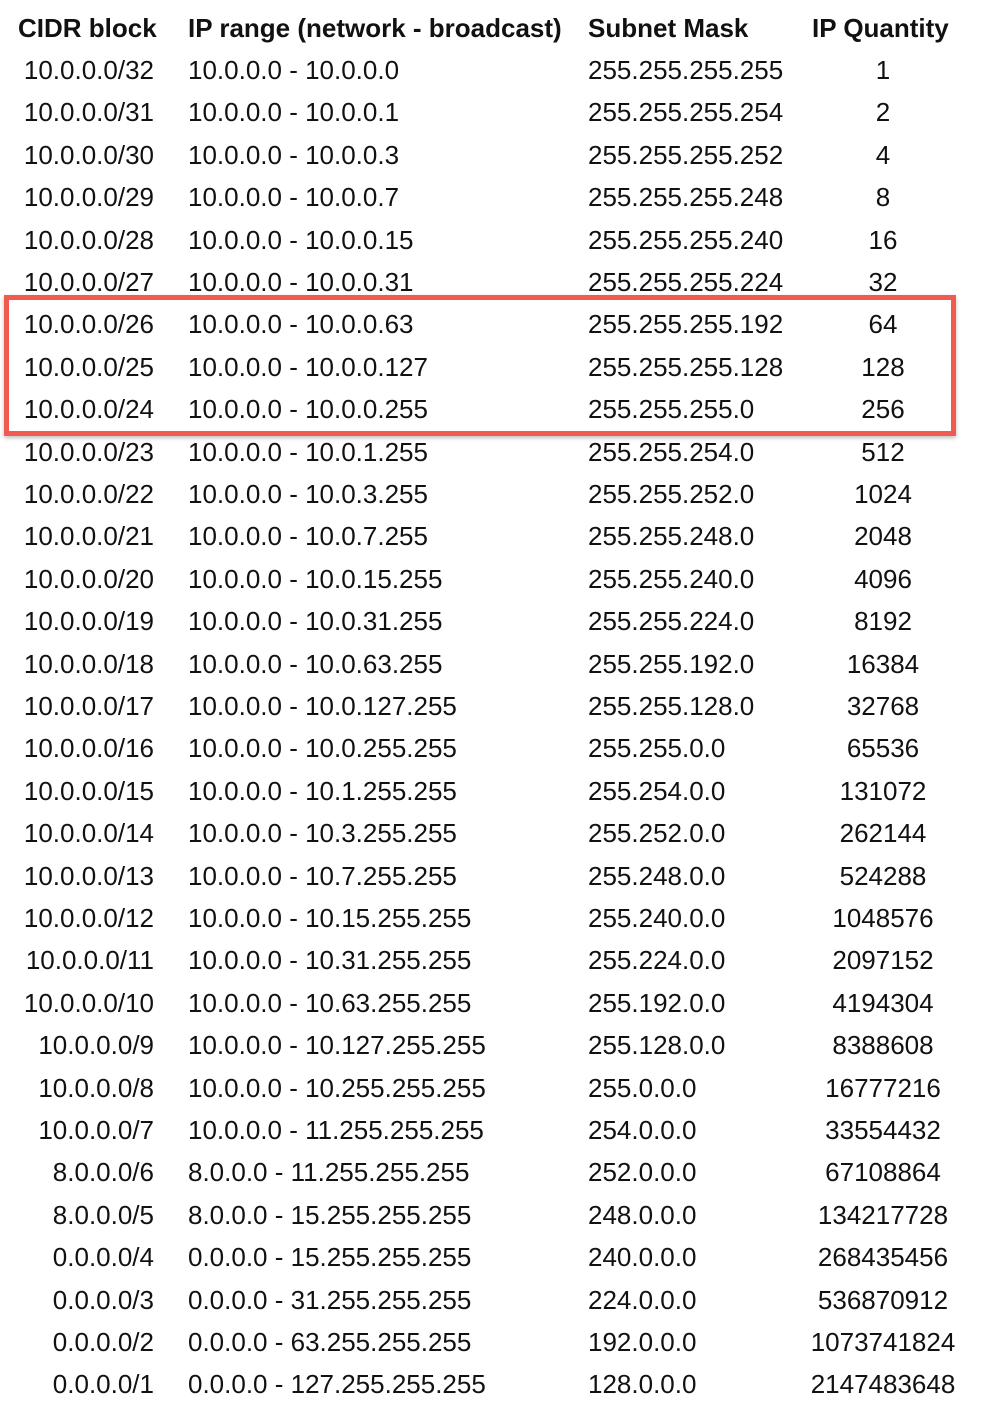  Describe the element at coordinates (883, 1130) in the screenshot. I see `ip-quantity-cell: 33554432` at that location.